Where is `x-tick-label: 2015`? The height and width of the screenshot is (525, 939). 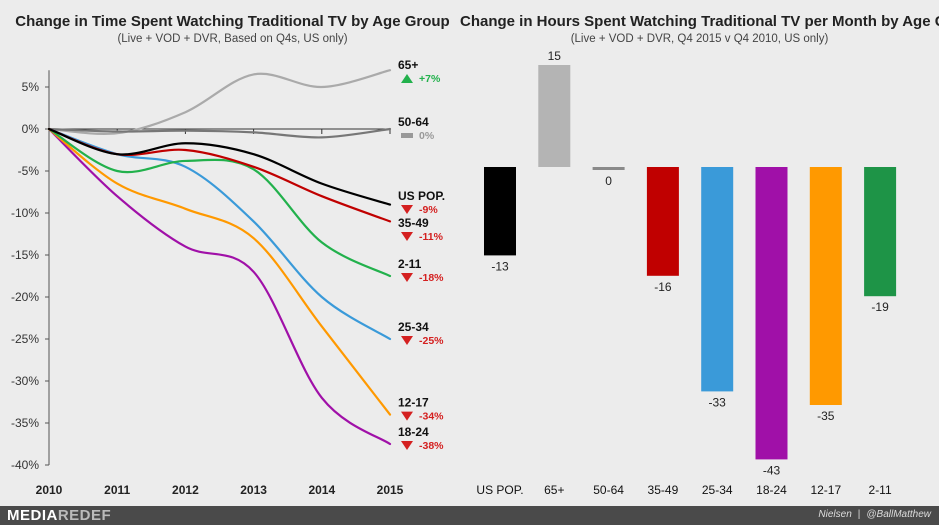 x-tick-label: 2015 is located at coordinates (390, 490).